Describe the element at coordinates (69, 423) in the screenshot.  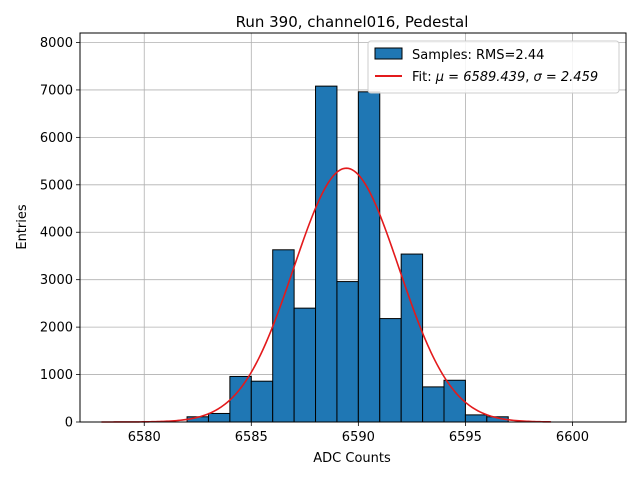
I see `y-tick-label: 0` at that location.